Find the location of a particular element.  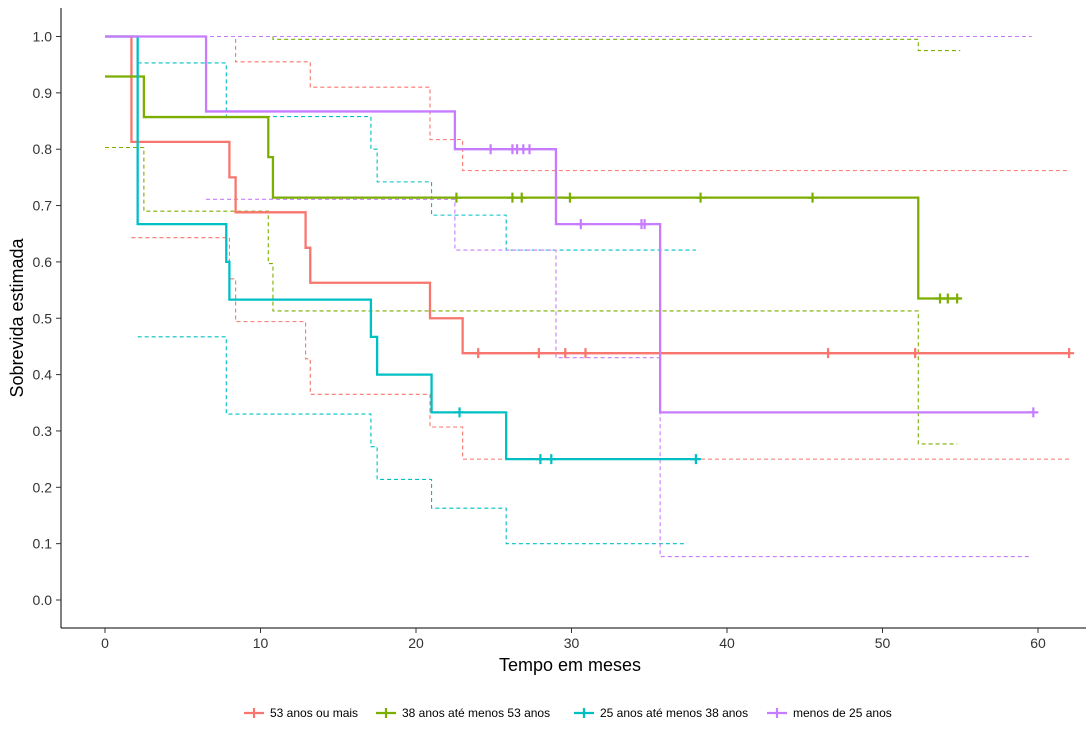

y-tick-label: 1.0 is located at coordinates (43, 37).